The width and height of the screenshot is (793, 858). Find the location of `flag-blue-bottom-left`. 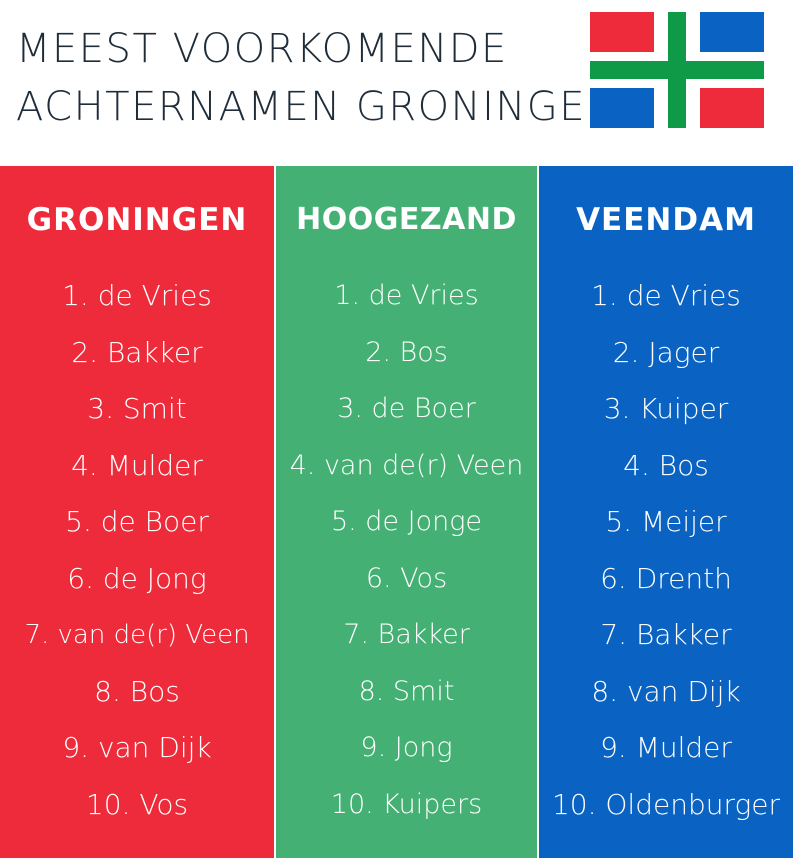

flag-blue-bottom-left is located at coordinates (622, 108).